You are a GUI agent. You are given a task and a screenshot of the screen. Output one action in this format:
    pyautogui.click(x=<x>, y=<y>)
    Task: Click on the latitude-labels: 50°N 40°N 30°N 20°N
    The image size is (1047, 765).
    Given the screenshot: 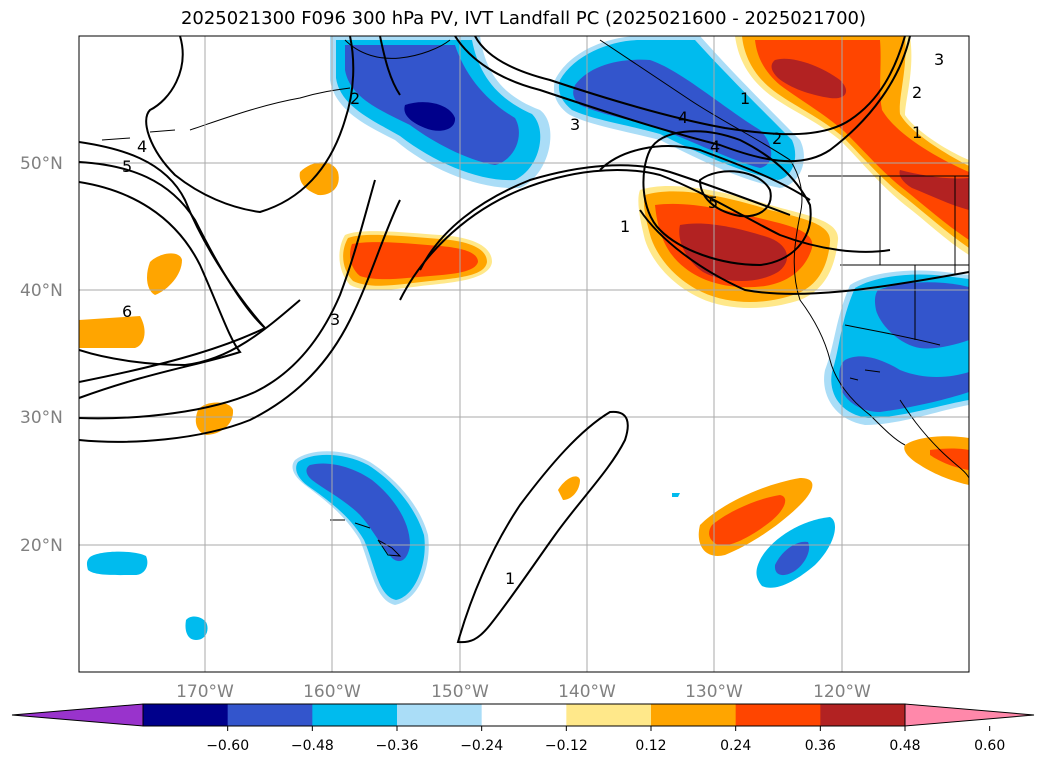 What is the action you would take?
    pyautogui.click(x=41, y=355)
    